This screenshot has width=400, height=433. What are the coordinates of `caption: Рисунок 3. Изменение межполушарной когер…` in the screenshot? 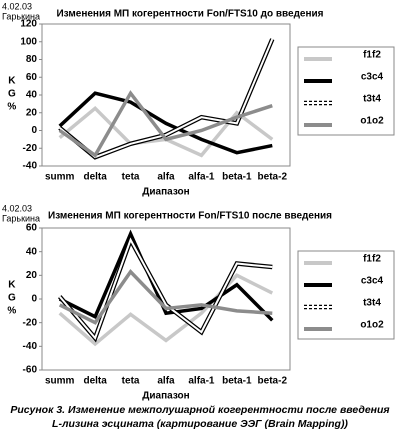 It's located at (199, 410).